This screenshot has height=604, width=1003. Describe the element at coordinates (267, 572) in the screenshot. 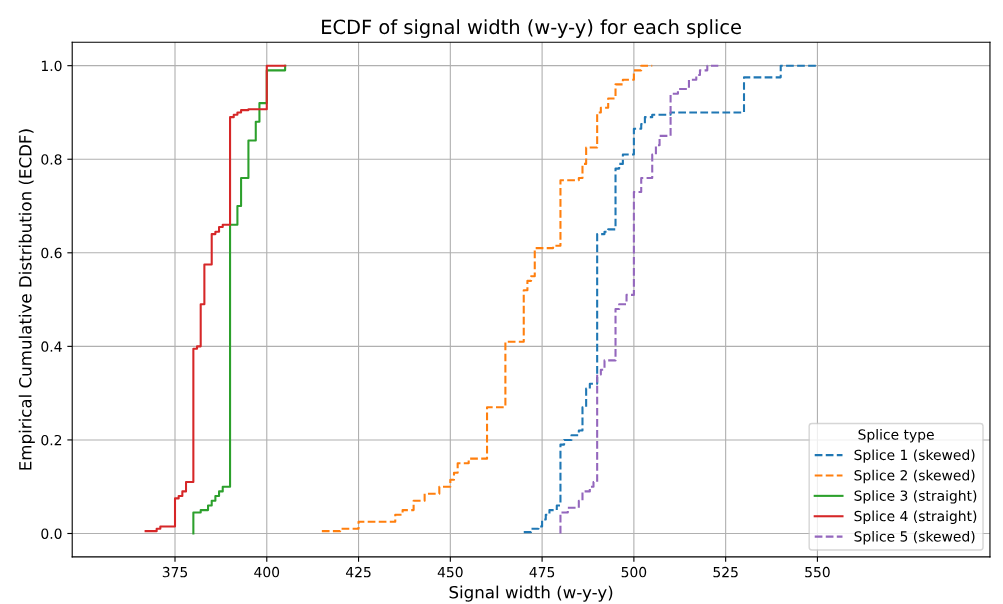

I see `x-tick-label: 400` at that location.